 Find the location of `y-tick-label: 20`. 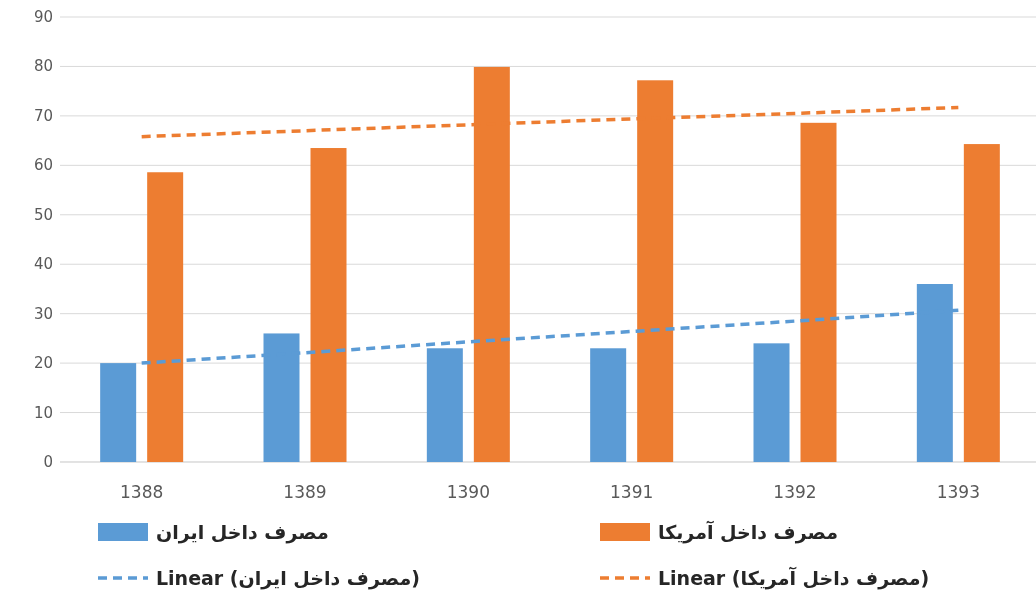

y-tick-label: 20 is located at coordinates (43, 363).